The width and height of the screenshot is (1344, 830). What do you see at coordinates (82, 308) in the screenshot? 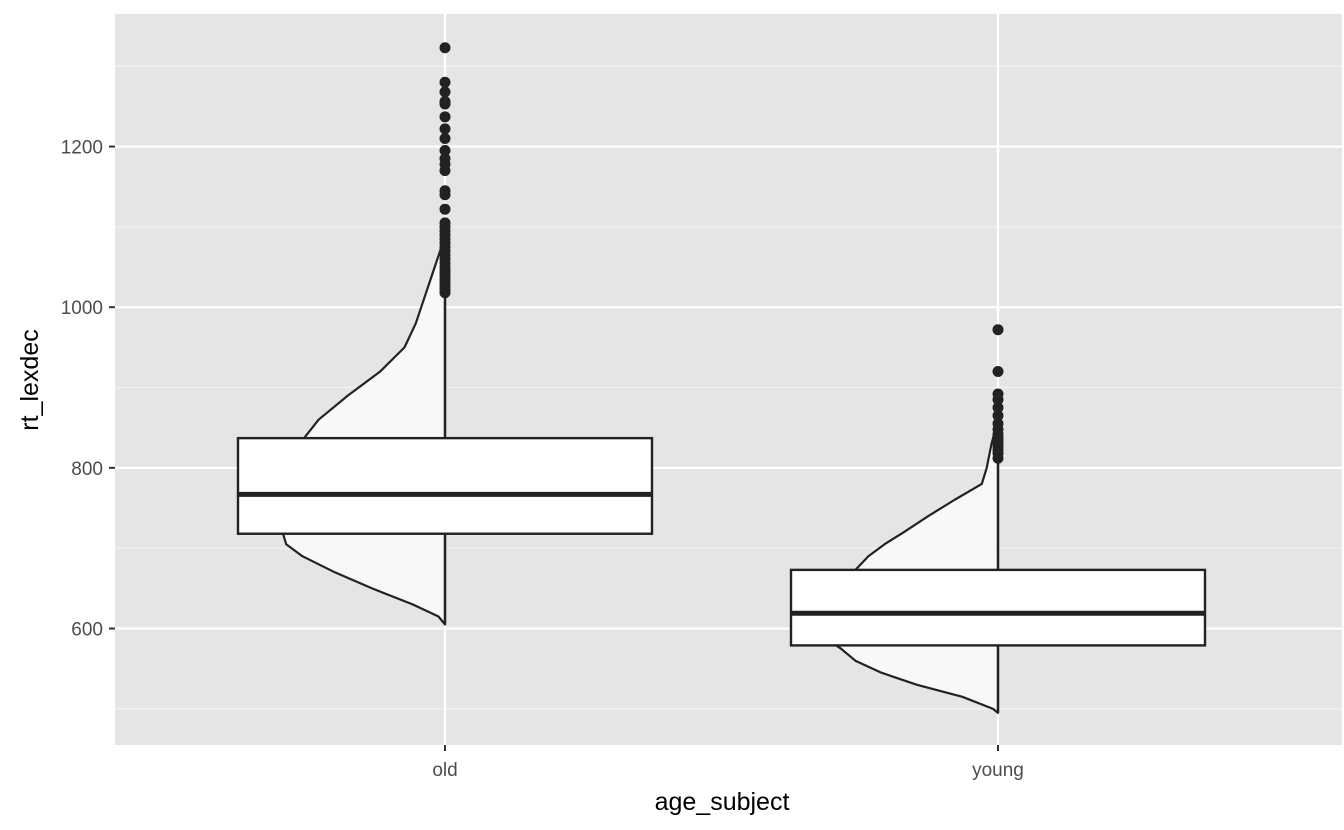
I see `y-tick-label: 1000` at bounding box center [82, 308].